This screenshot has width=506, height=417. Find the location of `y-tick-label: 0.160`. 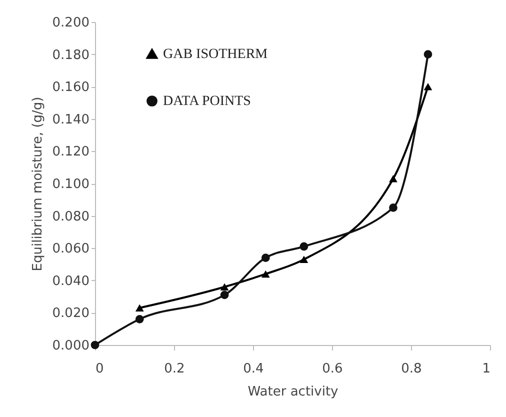

y-tick-label: 0.160 is located at coordinates (71, 88).